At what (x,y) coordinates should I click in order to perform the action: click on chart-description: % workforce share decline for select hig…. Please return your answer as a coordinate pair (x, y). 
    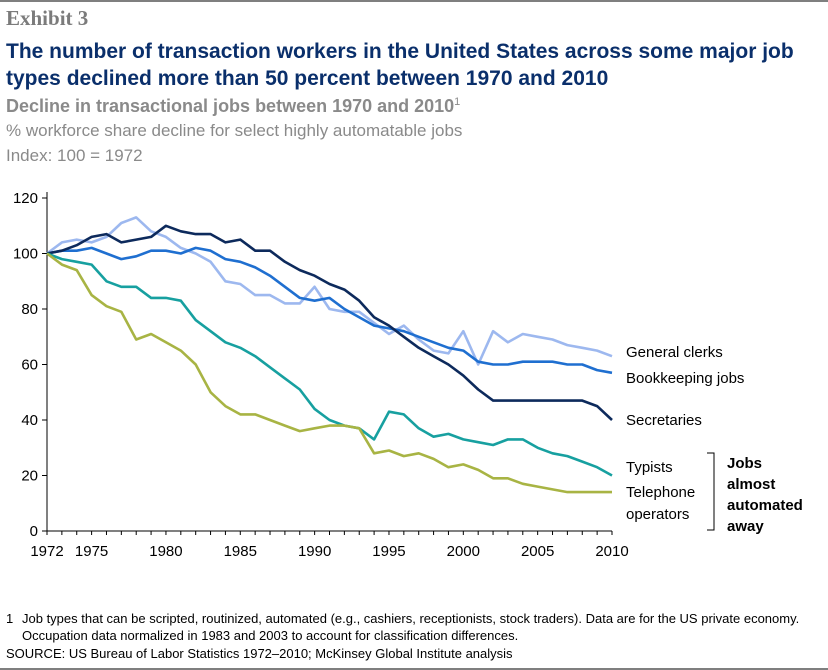
    Looking at the image, I should click on (234, 130).